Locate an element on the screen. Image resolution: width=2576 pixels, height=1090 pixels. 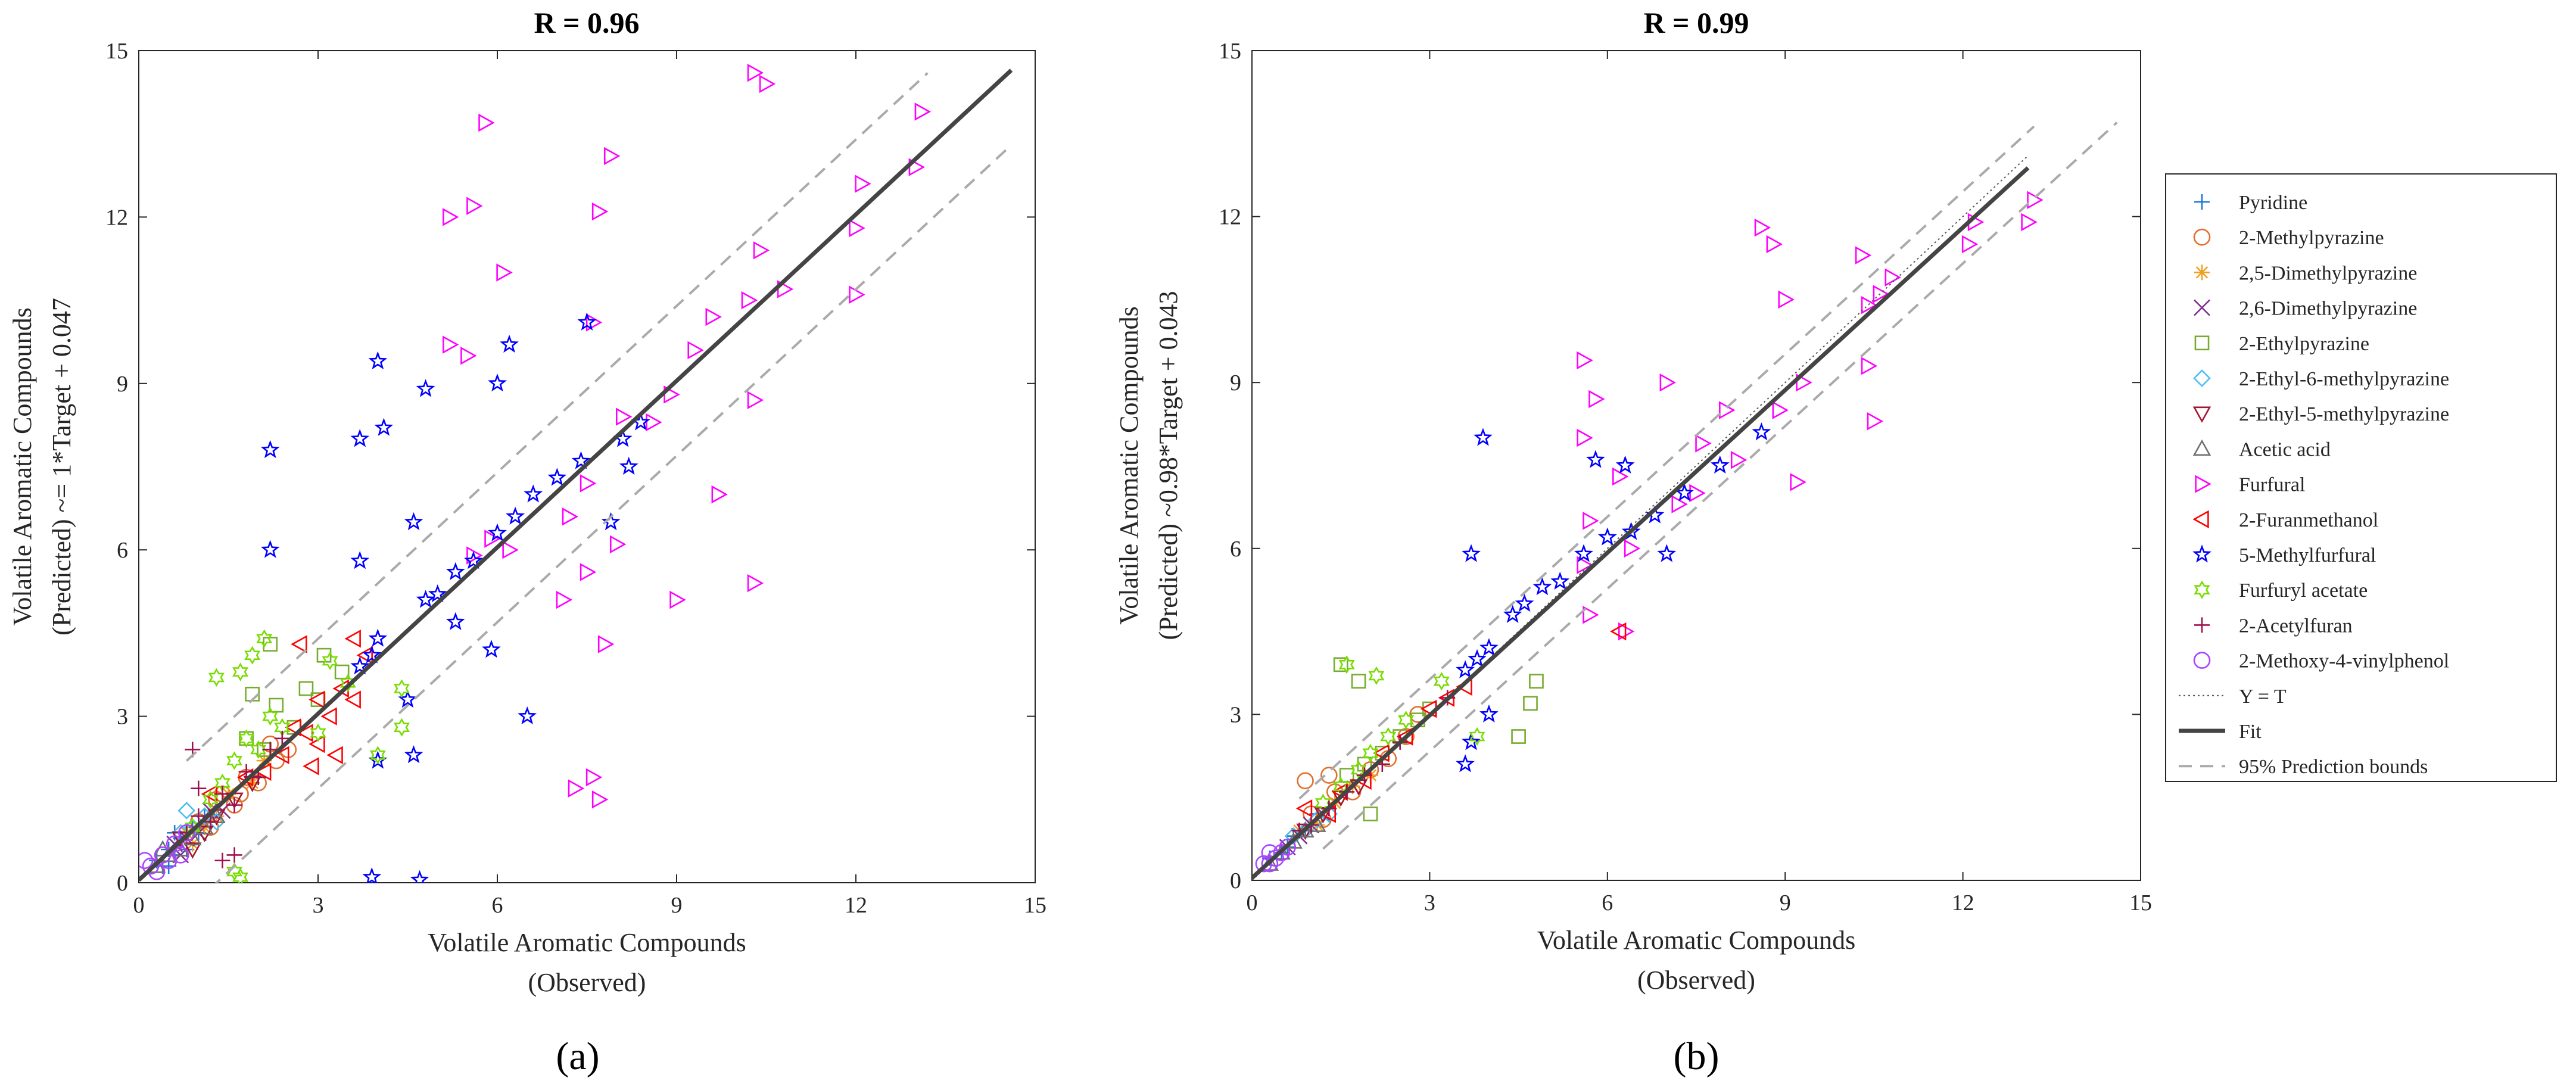
y-tick-label: 12 is located at coordinates (116, 217).